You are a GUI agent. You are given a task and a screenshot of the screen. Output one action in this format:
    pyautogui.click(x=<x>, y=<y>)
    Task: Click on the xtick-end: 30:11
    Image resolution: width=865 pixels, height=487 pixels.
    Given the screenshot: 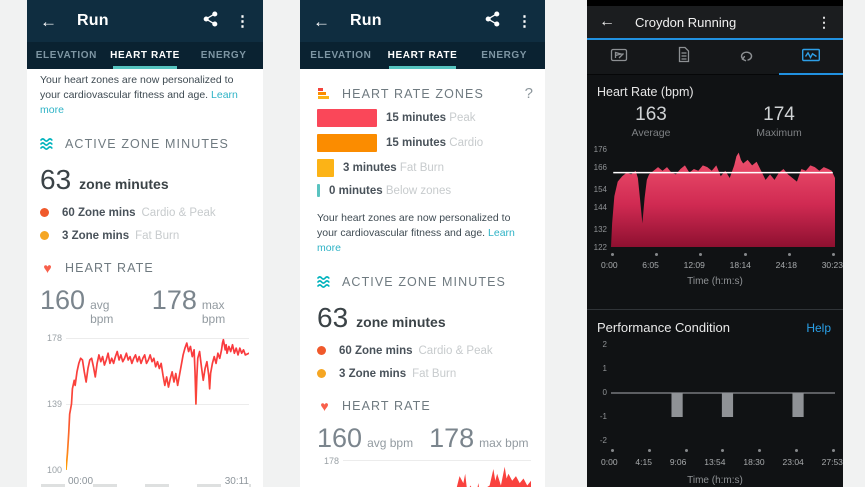 What is the action you would take?
    pyautogui.click(x=236, y=481)
    